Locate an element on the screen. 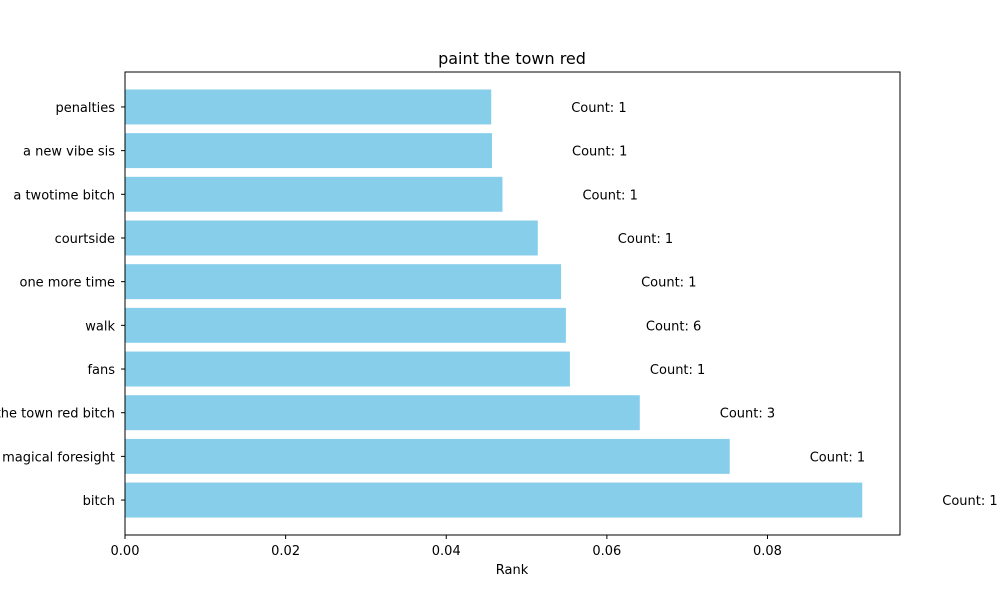 Image resolution: width=1000 pixels, height=604 pixels. y-tick-label: courtside is located at coordinates (85, 239).